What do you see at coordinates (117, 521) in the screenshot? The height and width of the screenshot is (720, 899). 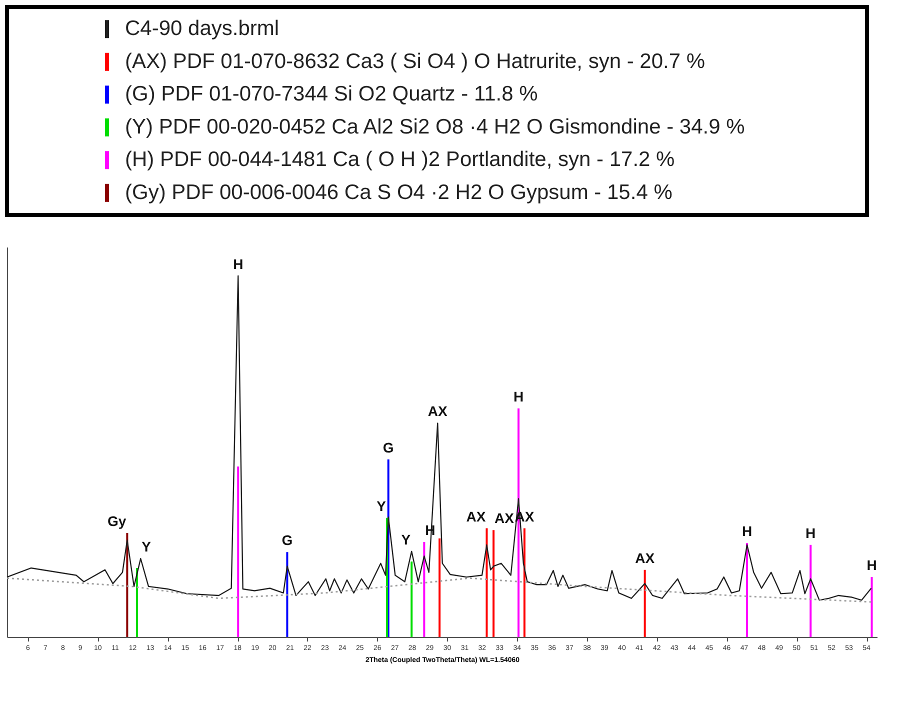 I see `annotation: Gy` at bounding box center [117, 521].